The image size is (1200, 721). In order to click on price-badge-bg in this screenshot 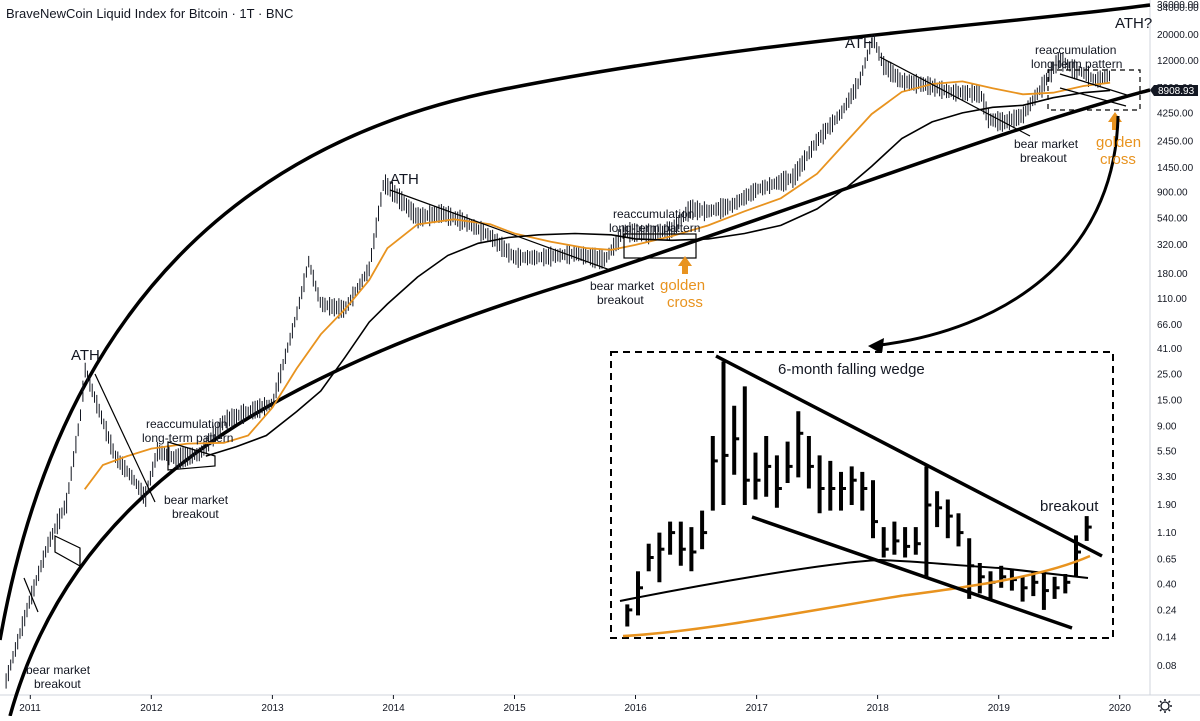, I will do `click(1174, 90)`.